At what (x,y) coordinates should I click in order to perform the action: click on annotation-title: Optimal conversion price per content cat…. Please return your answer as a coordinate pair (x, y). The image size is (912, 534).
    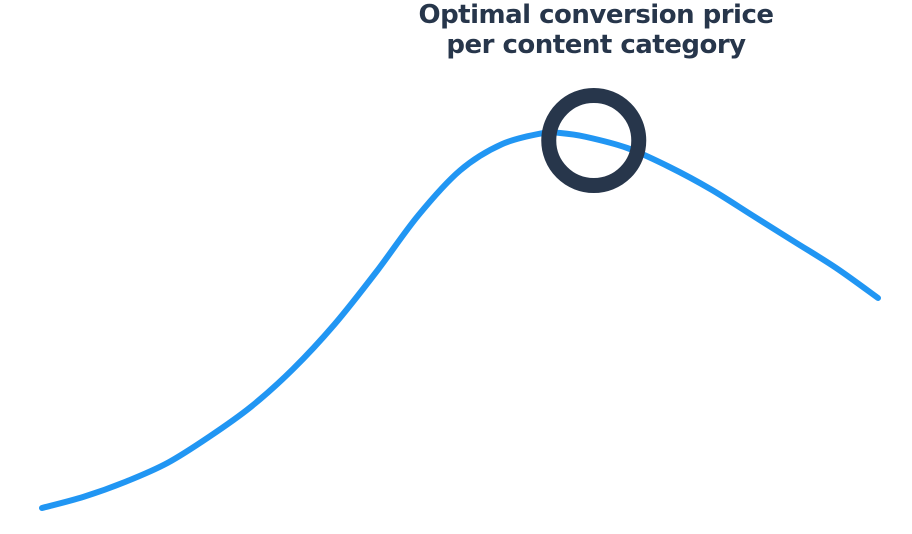
    Looking at the image, I should click on (596, 30).